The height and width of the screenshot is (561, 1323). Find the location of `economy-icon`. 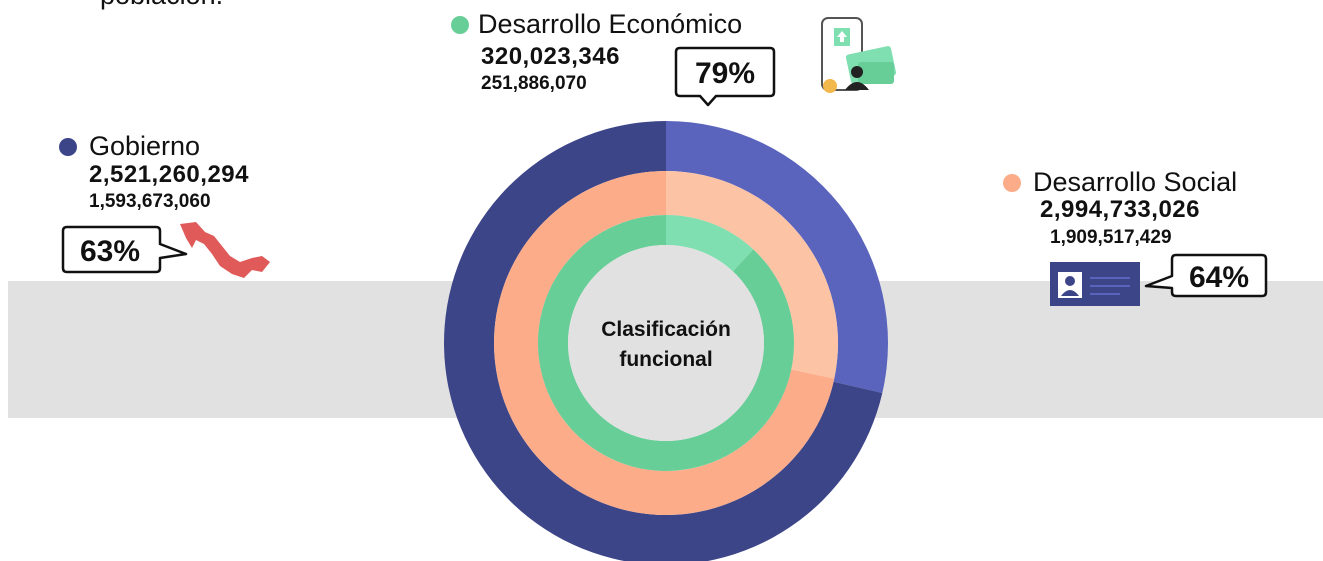

economy-icon is located at coordinates (859, 55).